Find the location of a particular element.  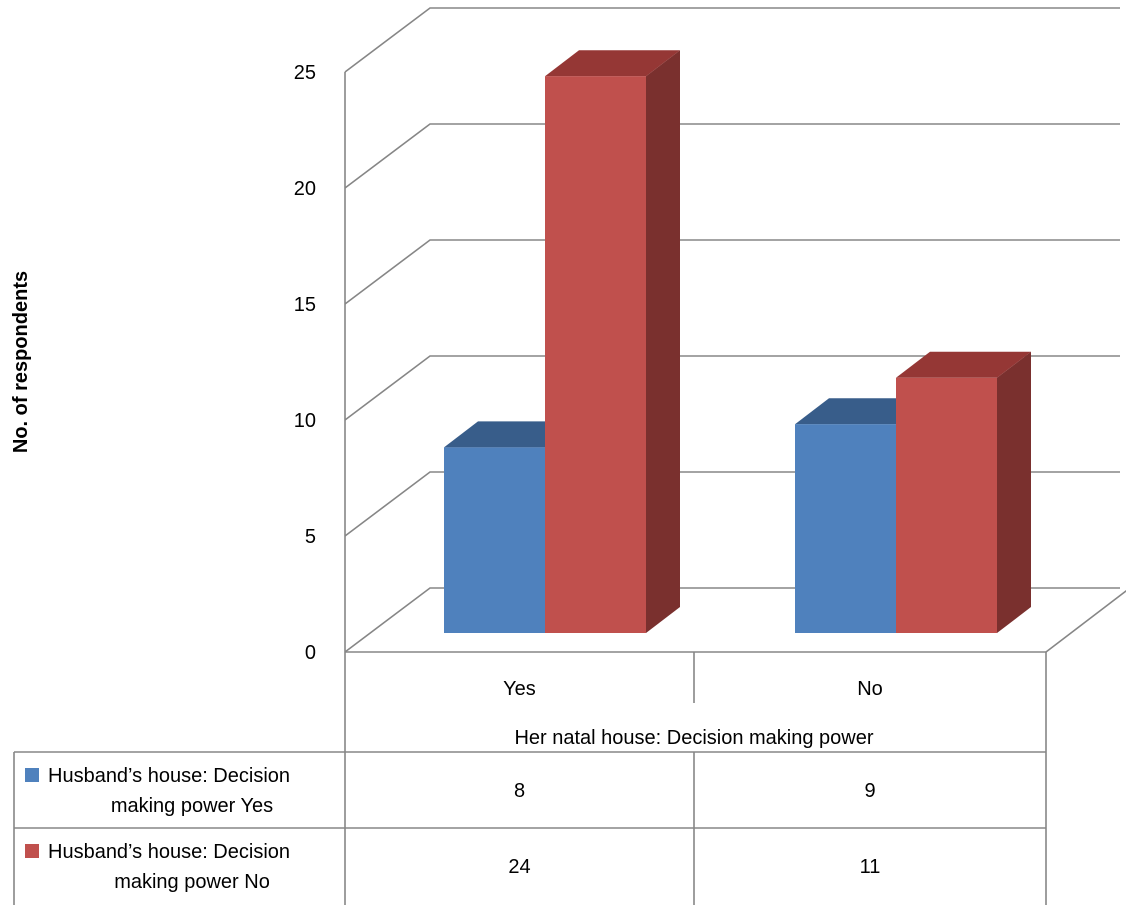

legend-label: making power No is located at coordinates (192, 882).